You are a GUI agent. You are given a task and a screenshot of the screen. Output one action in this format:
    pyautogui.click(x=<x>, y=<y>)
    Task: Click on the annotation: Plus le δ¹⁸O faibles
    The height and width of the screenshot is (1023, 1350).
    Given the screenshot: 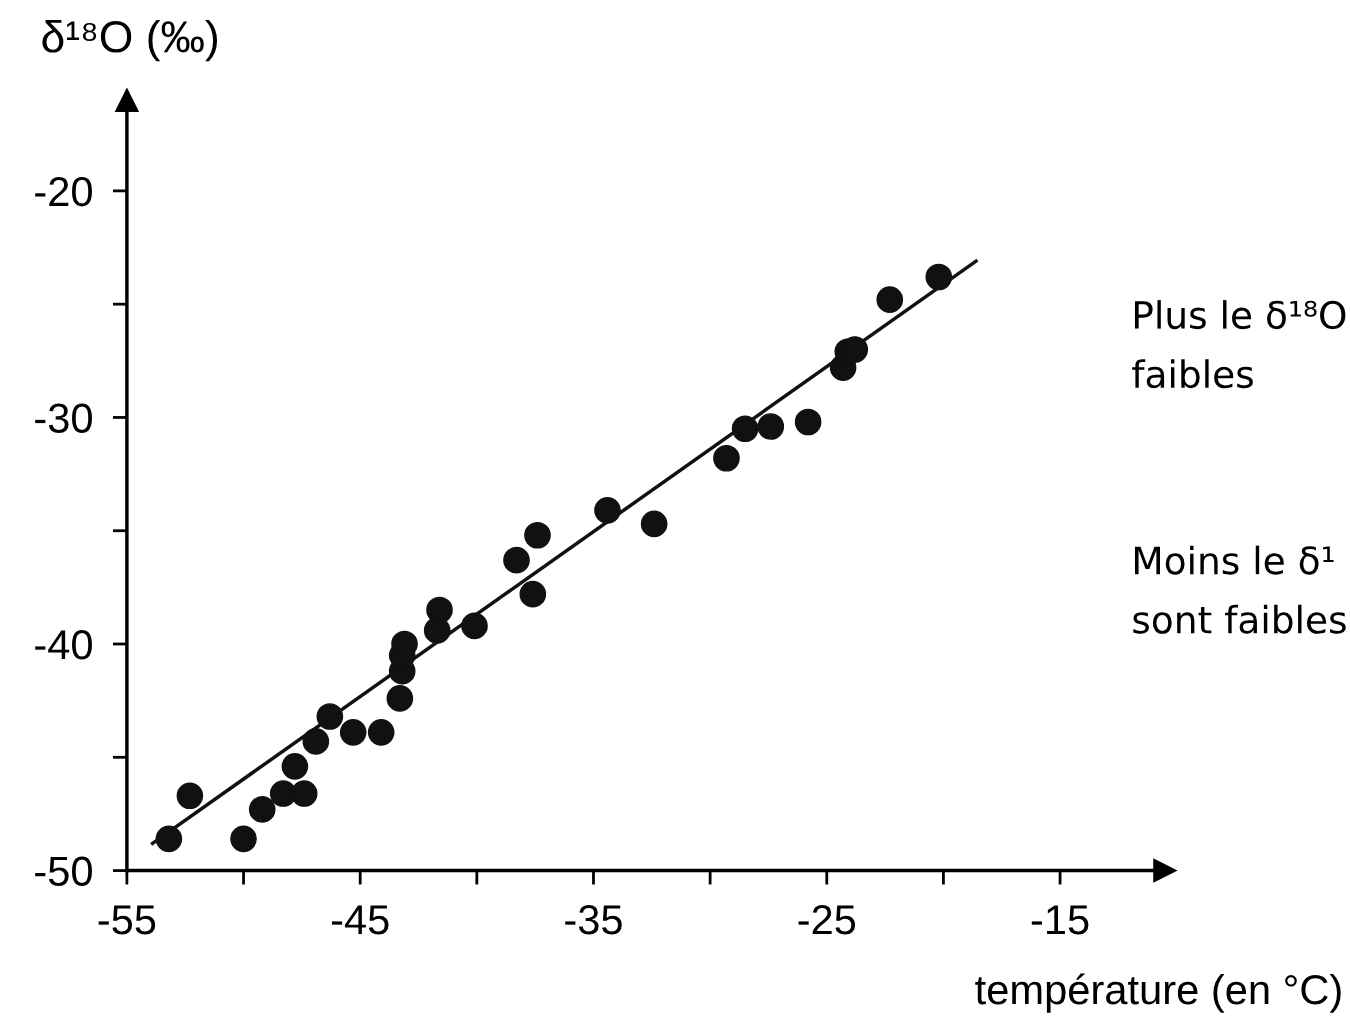 What is the action you would take?
    pyautogui.click(x=1239, y=344)
    